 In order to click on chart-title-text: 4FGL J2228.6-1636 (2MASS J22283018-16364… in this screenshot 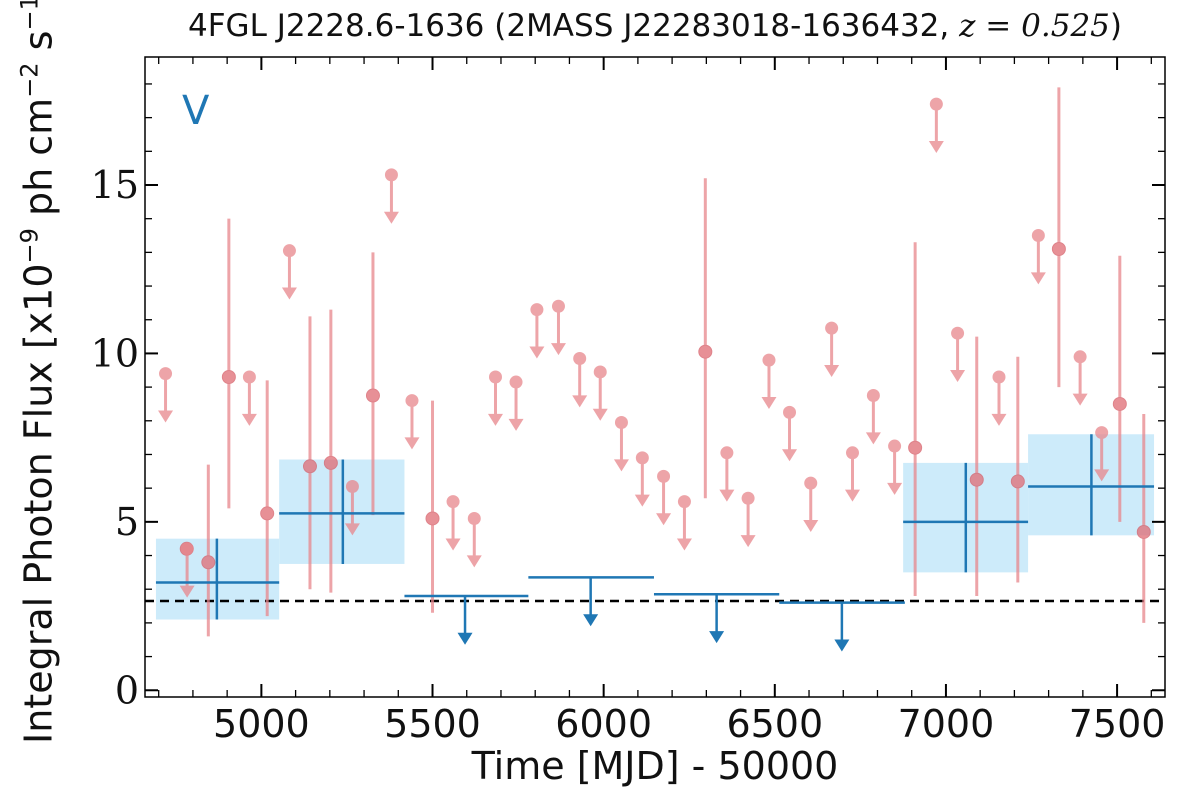, I will do `click(574, 26)`.